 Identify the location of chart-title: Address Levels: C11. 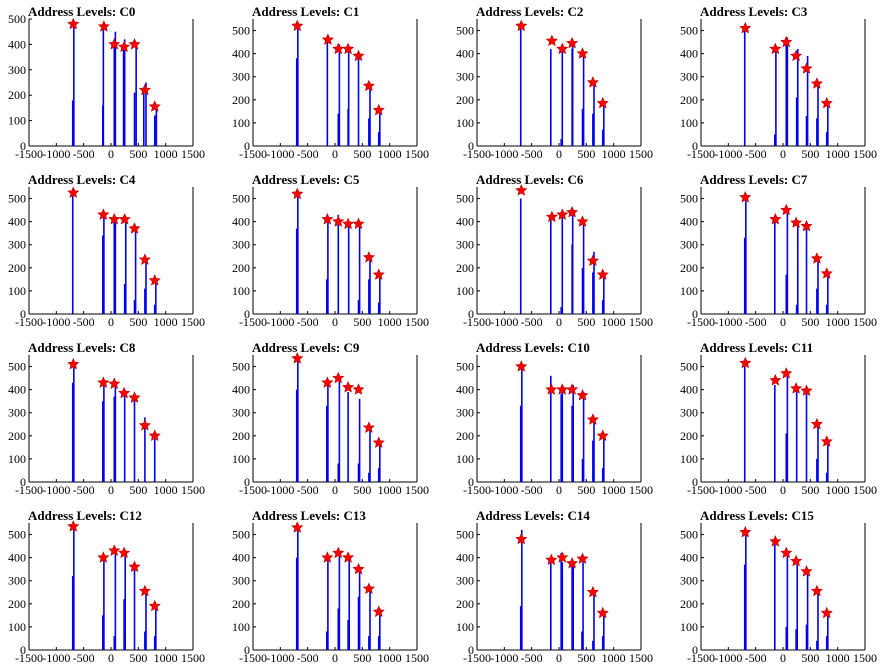
(757, 347).